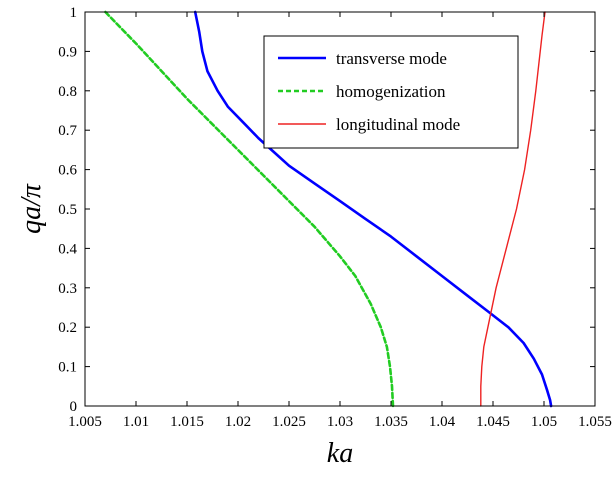 This screenshot has height=481, width=613. I want to click on y-tick-label: 0.8, so click(67, 92).